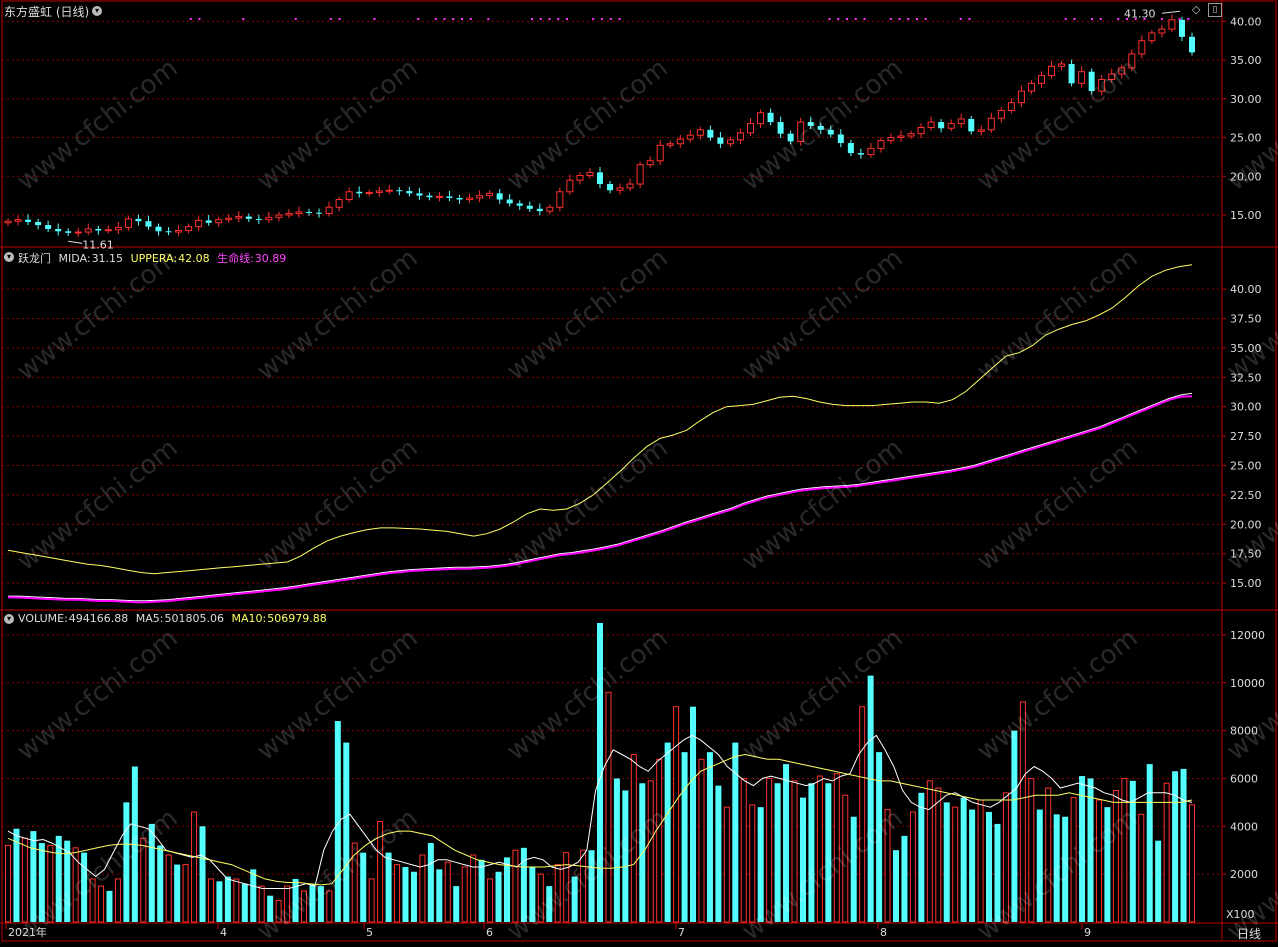 The width and height of the screenshot is (1278, 947). Describe the element at coordinates (1244, 826) in the screenshot. I see `volume-y-label: 4000` at that location.